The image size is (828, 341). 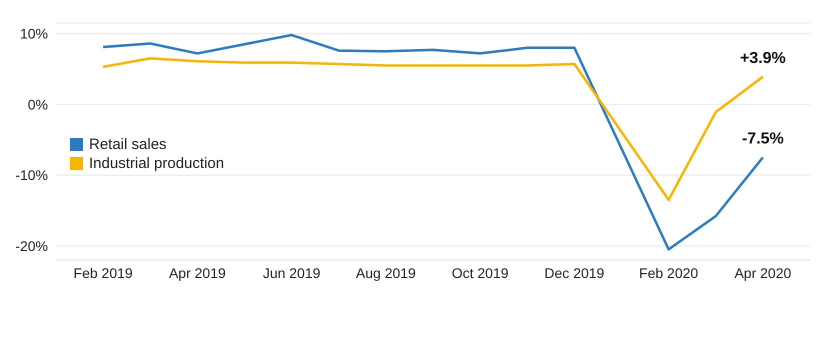 What do you see at coordinates (38, 104) in the screenshot?
I see `y-tick-label: 0%` at bounding box center [38, 104].